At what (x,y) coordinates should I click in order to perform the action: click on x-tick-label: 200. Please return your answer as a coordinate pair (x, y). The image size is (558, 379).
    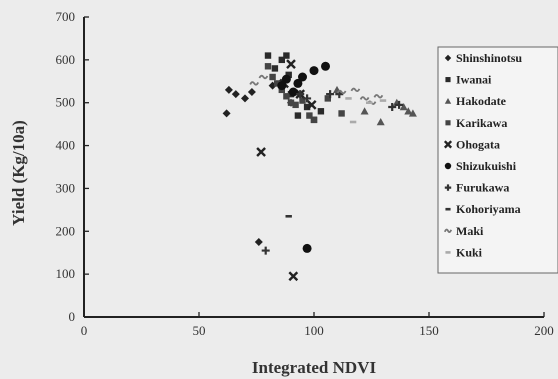
    Looking at the image, I should click on (544, 330).